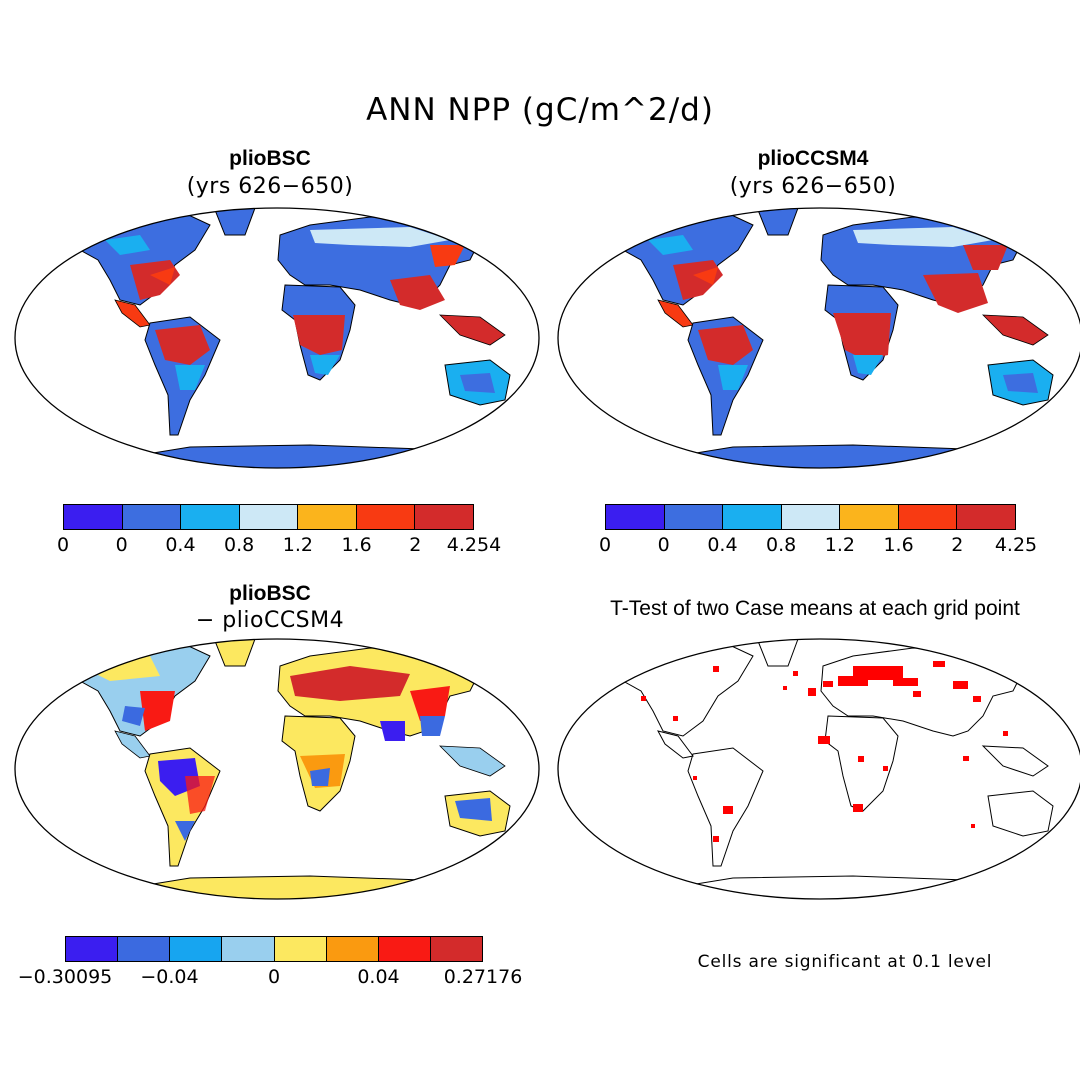 This screenshot has width=1080, height=1080. I want to click on panel-subtitle-years-left: (yrs 626−650), so click(270, 186).